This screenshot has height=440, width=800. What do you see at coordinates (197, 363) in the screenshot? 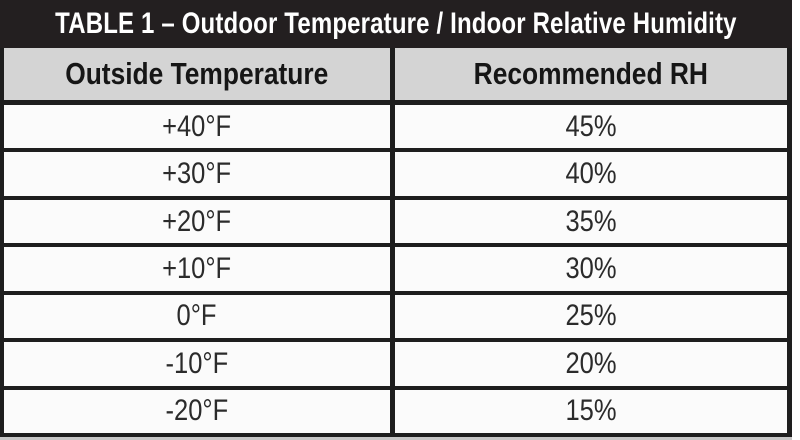
I see `temperature-value: -10°F` at bounding box center [197, 363].